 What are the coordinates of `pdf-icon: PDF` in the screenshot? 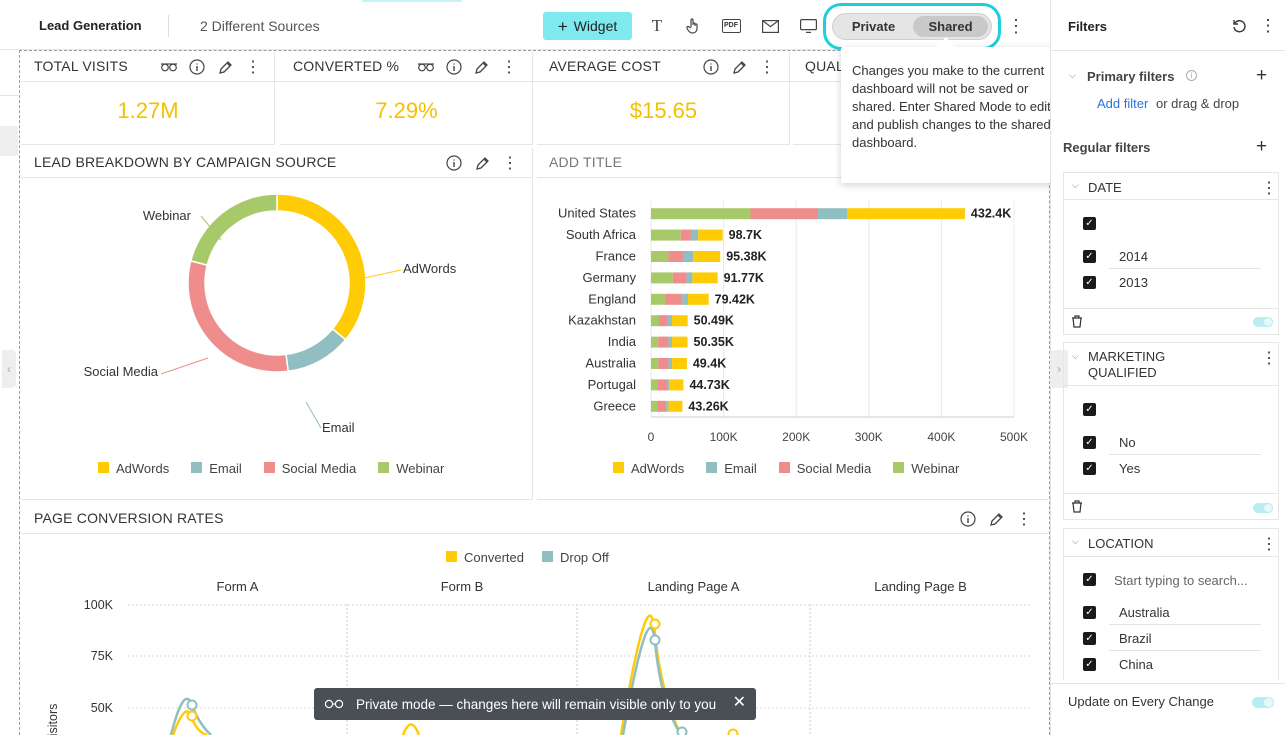 It's located at (731, 26).